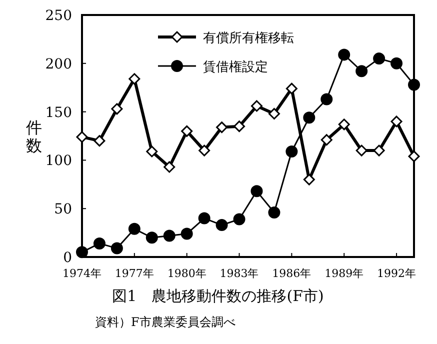  What do you see at coordinates (186, 273) in the screenshot?
I see `x-tick-label: 1980年` at bounding box center [186, 273].